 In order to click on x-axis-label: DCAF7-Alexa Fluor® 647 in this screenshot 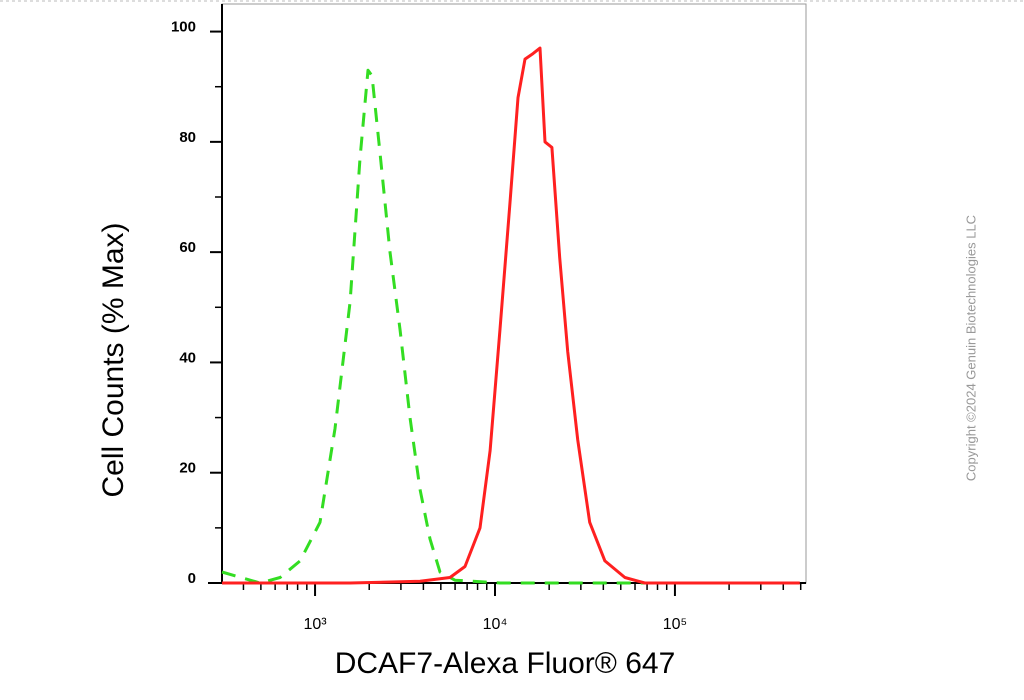, I will do `click(505, 663)`.